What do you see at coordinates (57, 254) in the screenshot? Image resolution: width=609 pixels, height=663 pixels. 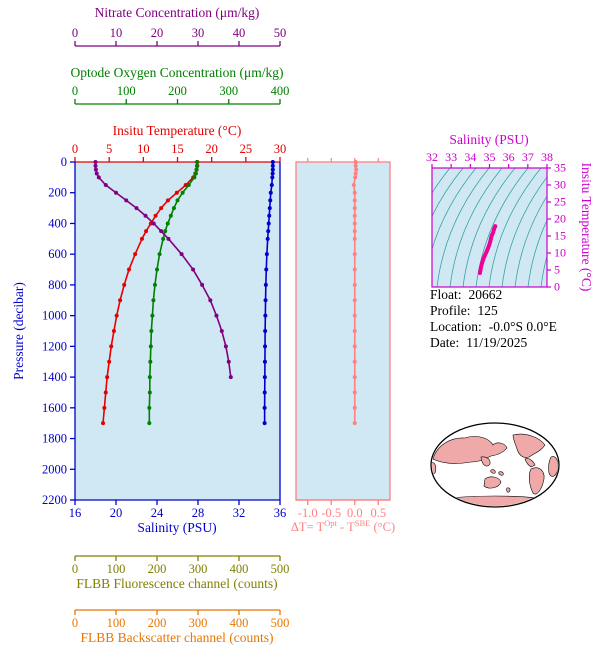 I see `svg-text: 600` at bounding box center [57, 254].